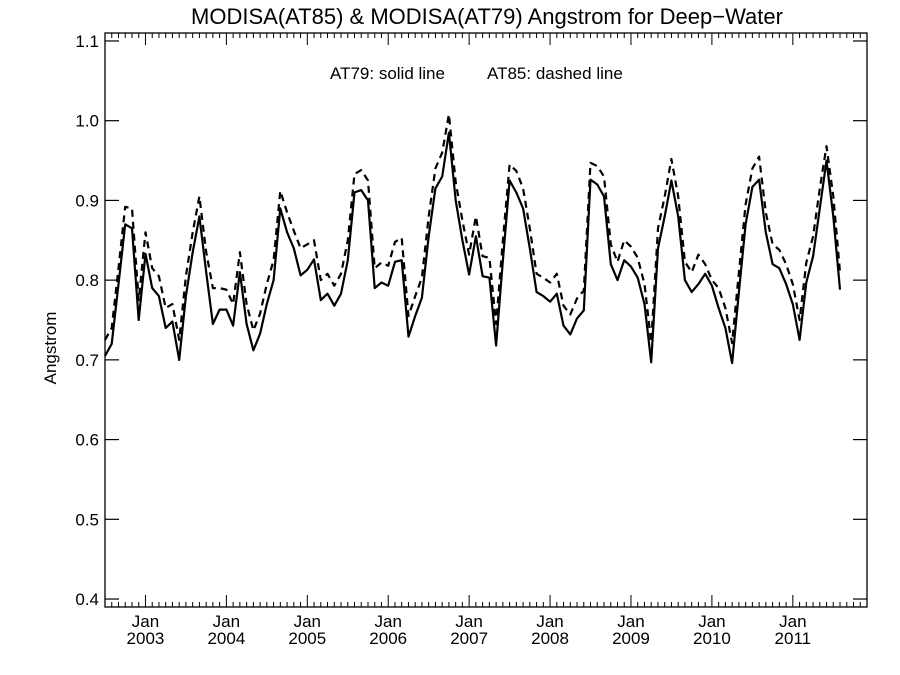 Image resolution: width=900 pixels, height=675 pixels. Describe the element at coordinates (87, 360) in the screenshot. I see `y-tick-label: 0.7` at that location.